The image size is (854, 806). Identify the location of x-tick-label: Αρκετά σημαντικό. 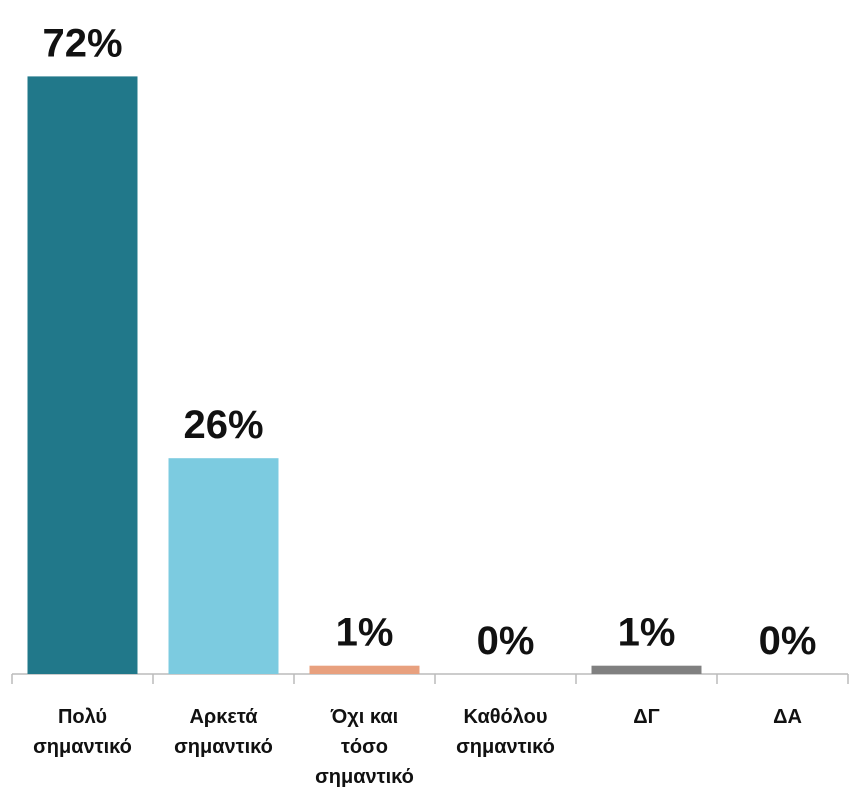
(223, 732).